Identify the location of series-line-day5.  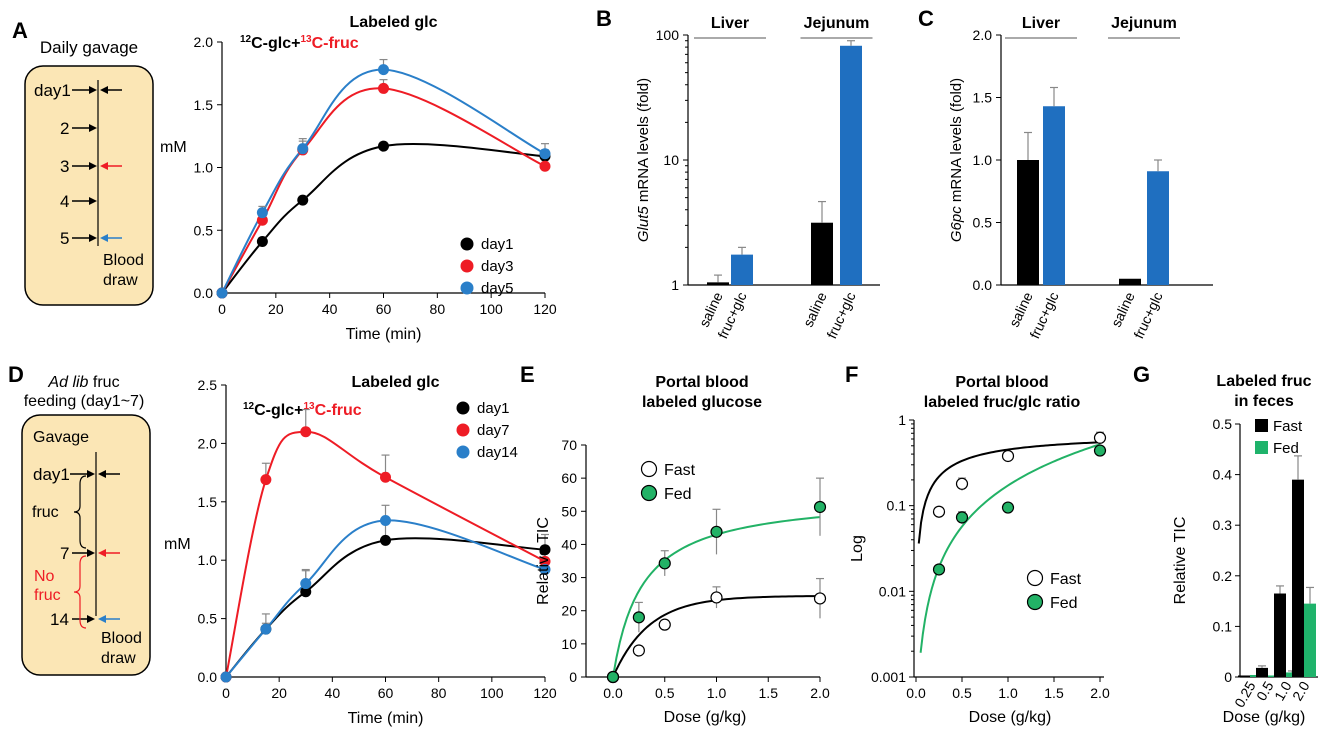
(383, 181).